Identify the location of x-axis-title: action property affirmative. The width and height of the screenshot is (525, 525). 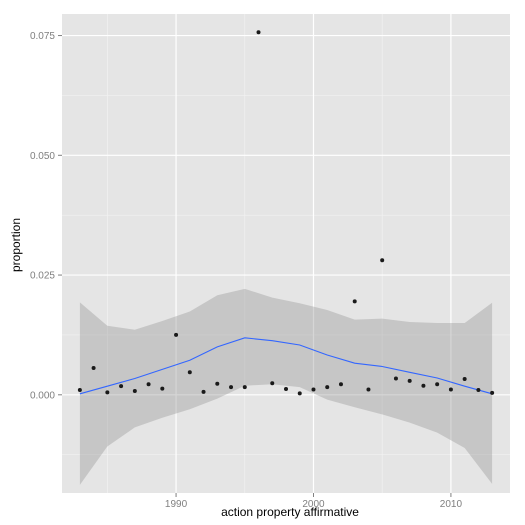
(290, 512).